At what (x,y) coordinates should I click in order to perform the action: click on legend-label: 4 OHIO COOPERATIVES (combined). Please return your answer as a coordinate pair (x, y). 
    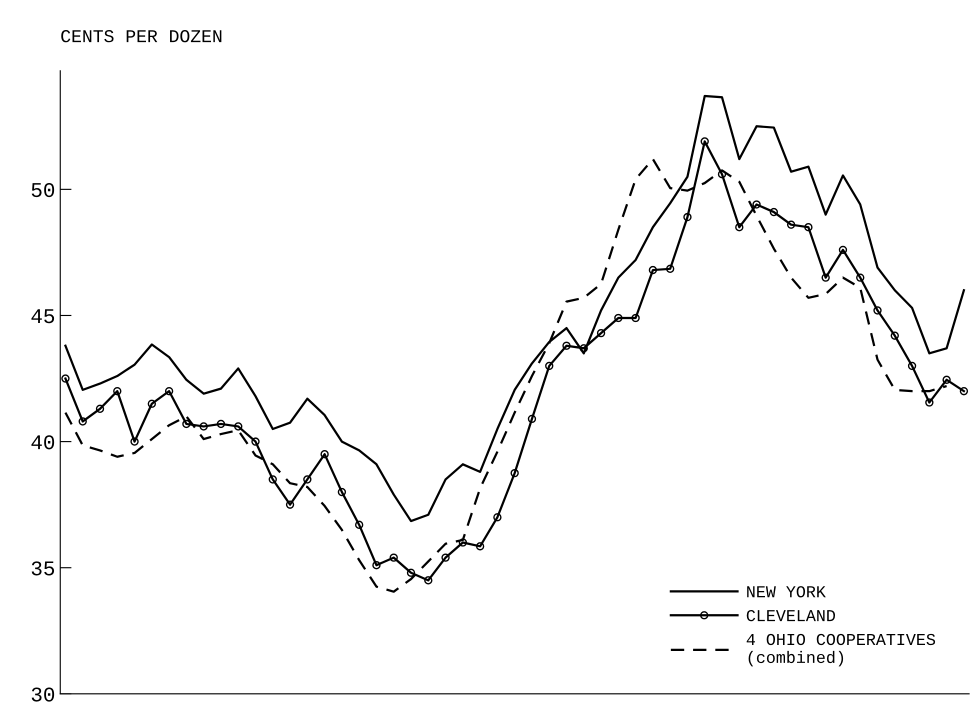
    Looking at the image, I should click on (841, 650).